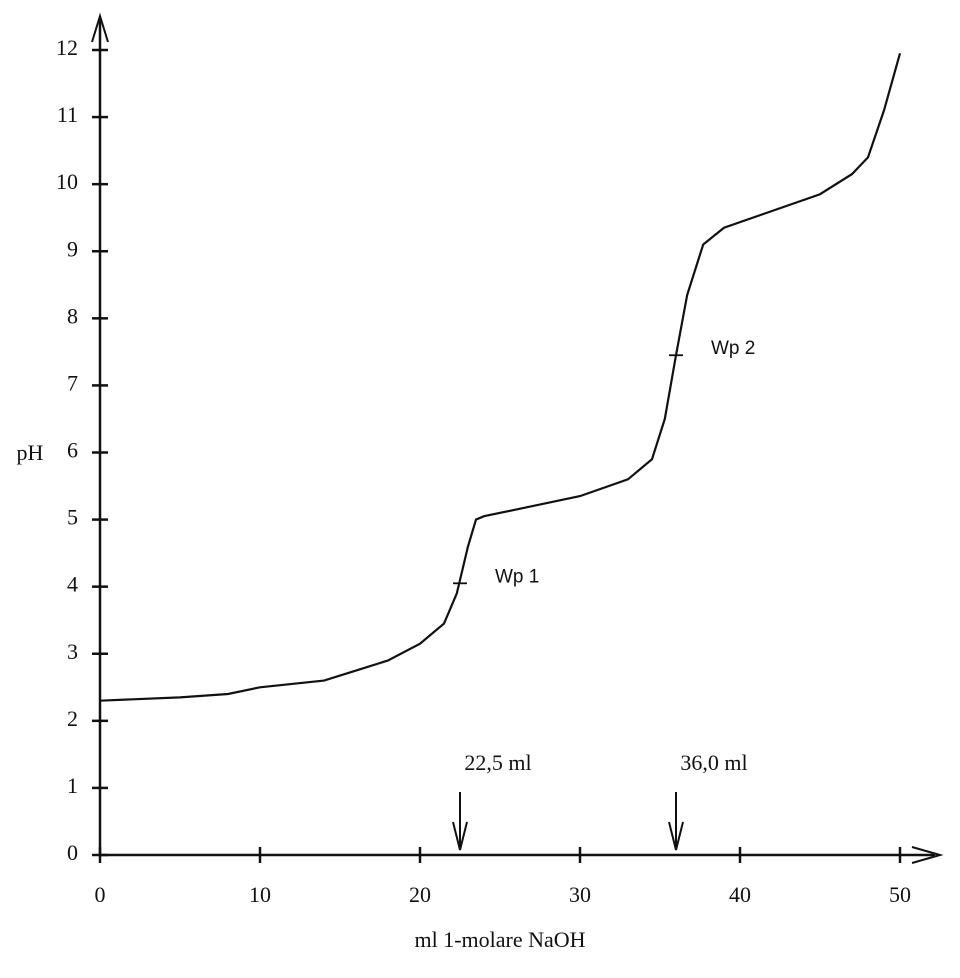 This screenshot has height=978, width=960. Describe the element at coordinates (72, 718) in the screenshot. I see `y-tick-label: 2` at that location.